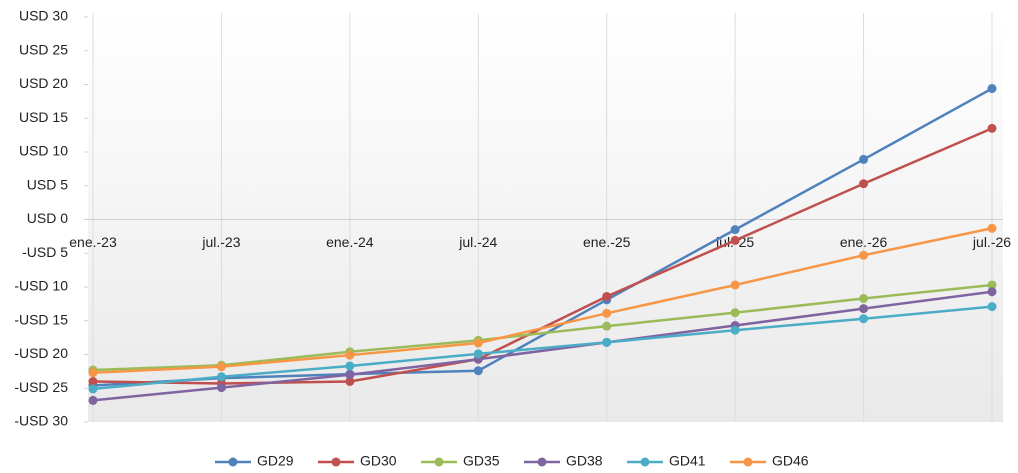  What do you see at coordinates (41, 353) in the screenshot?
I see `y-tick-label: -USD 20` at bounding box center [41, 353].